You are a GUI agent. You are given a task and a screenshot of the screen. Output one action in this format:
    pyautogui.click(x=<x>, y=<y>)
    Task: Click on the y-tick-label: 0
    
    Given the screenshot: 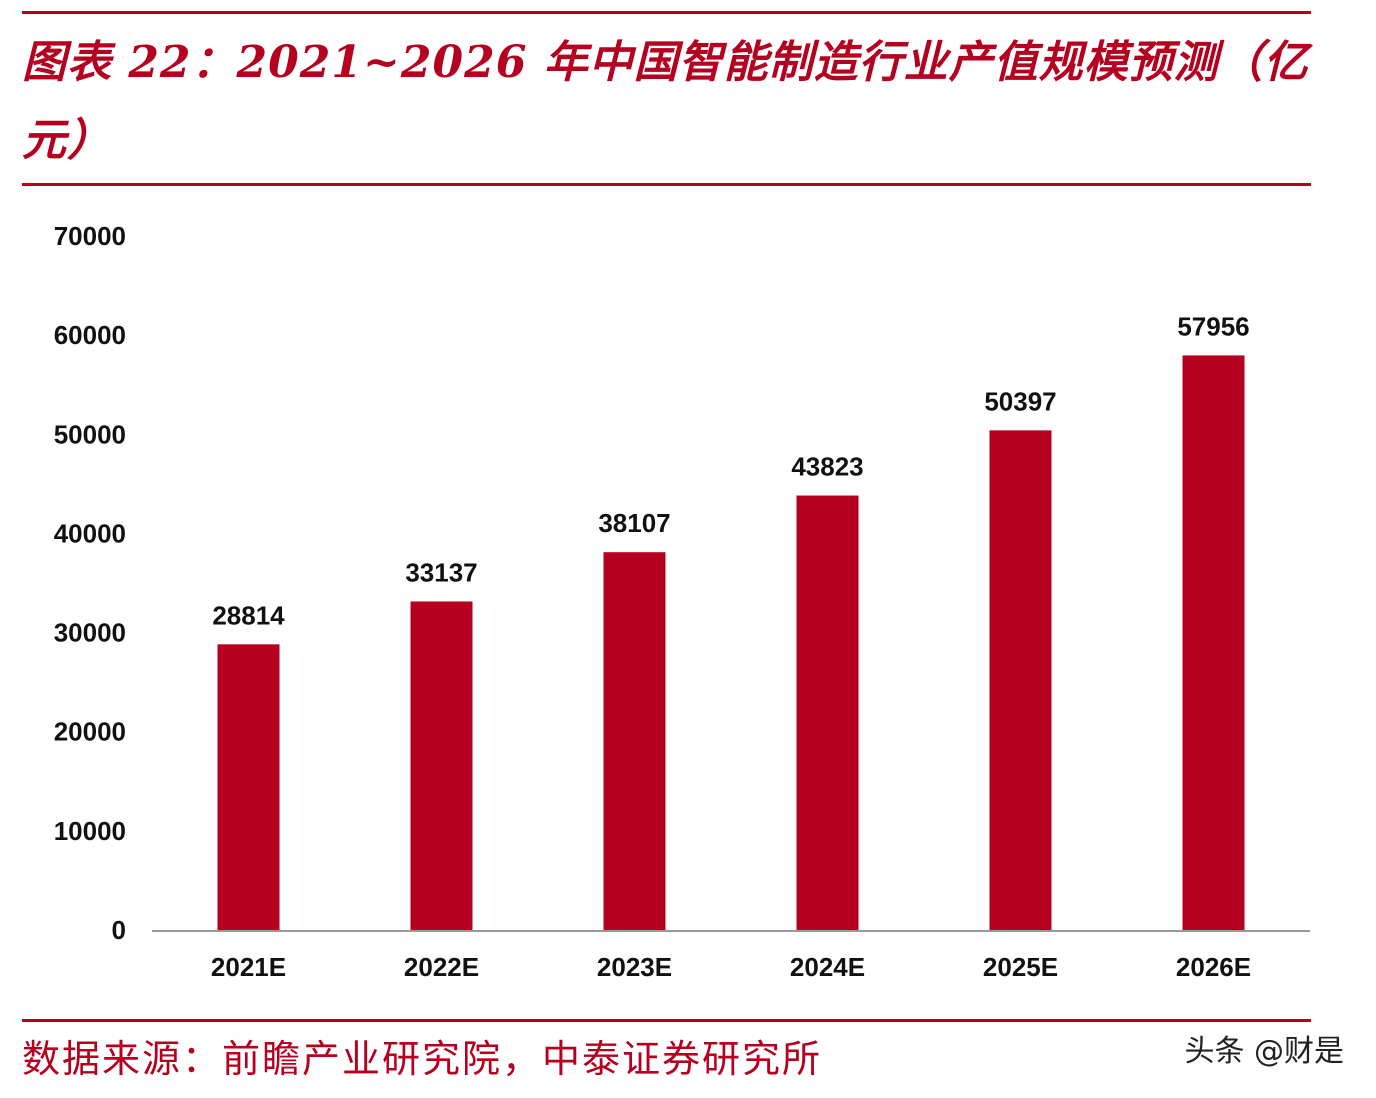 What is the action you would take?
    pyautogui.click(x=119, y=930)
    